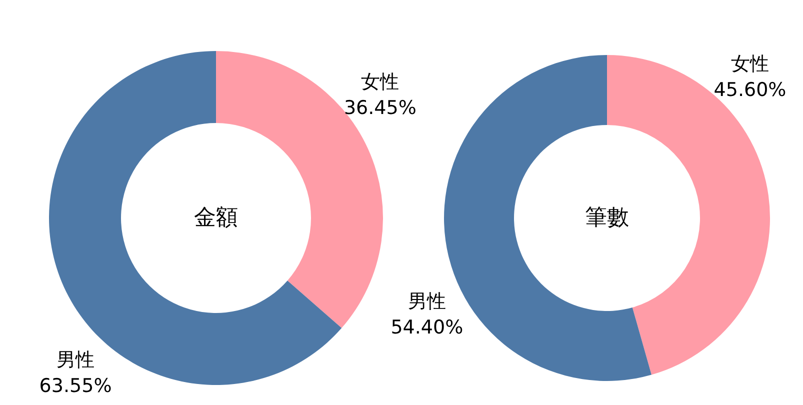 This screenshot has width=803, height=405. I want to click on text: 金額, so click(216, 218).